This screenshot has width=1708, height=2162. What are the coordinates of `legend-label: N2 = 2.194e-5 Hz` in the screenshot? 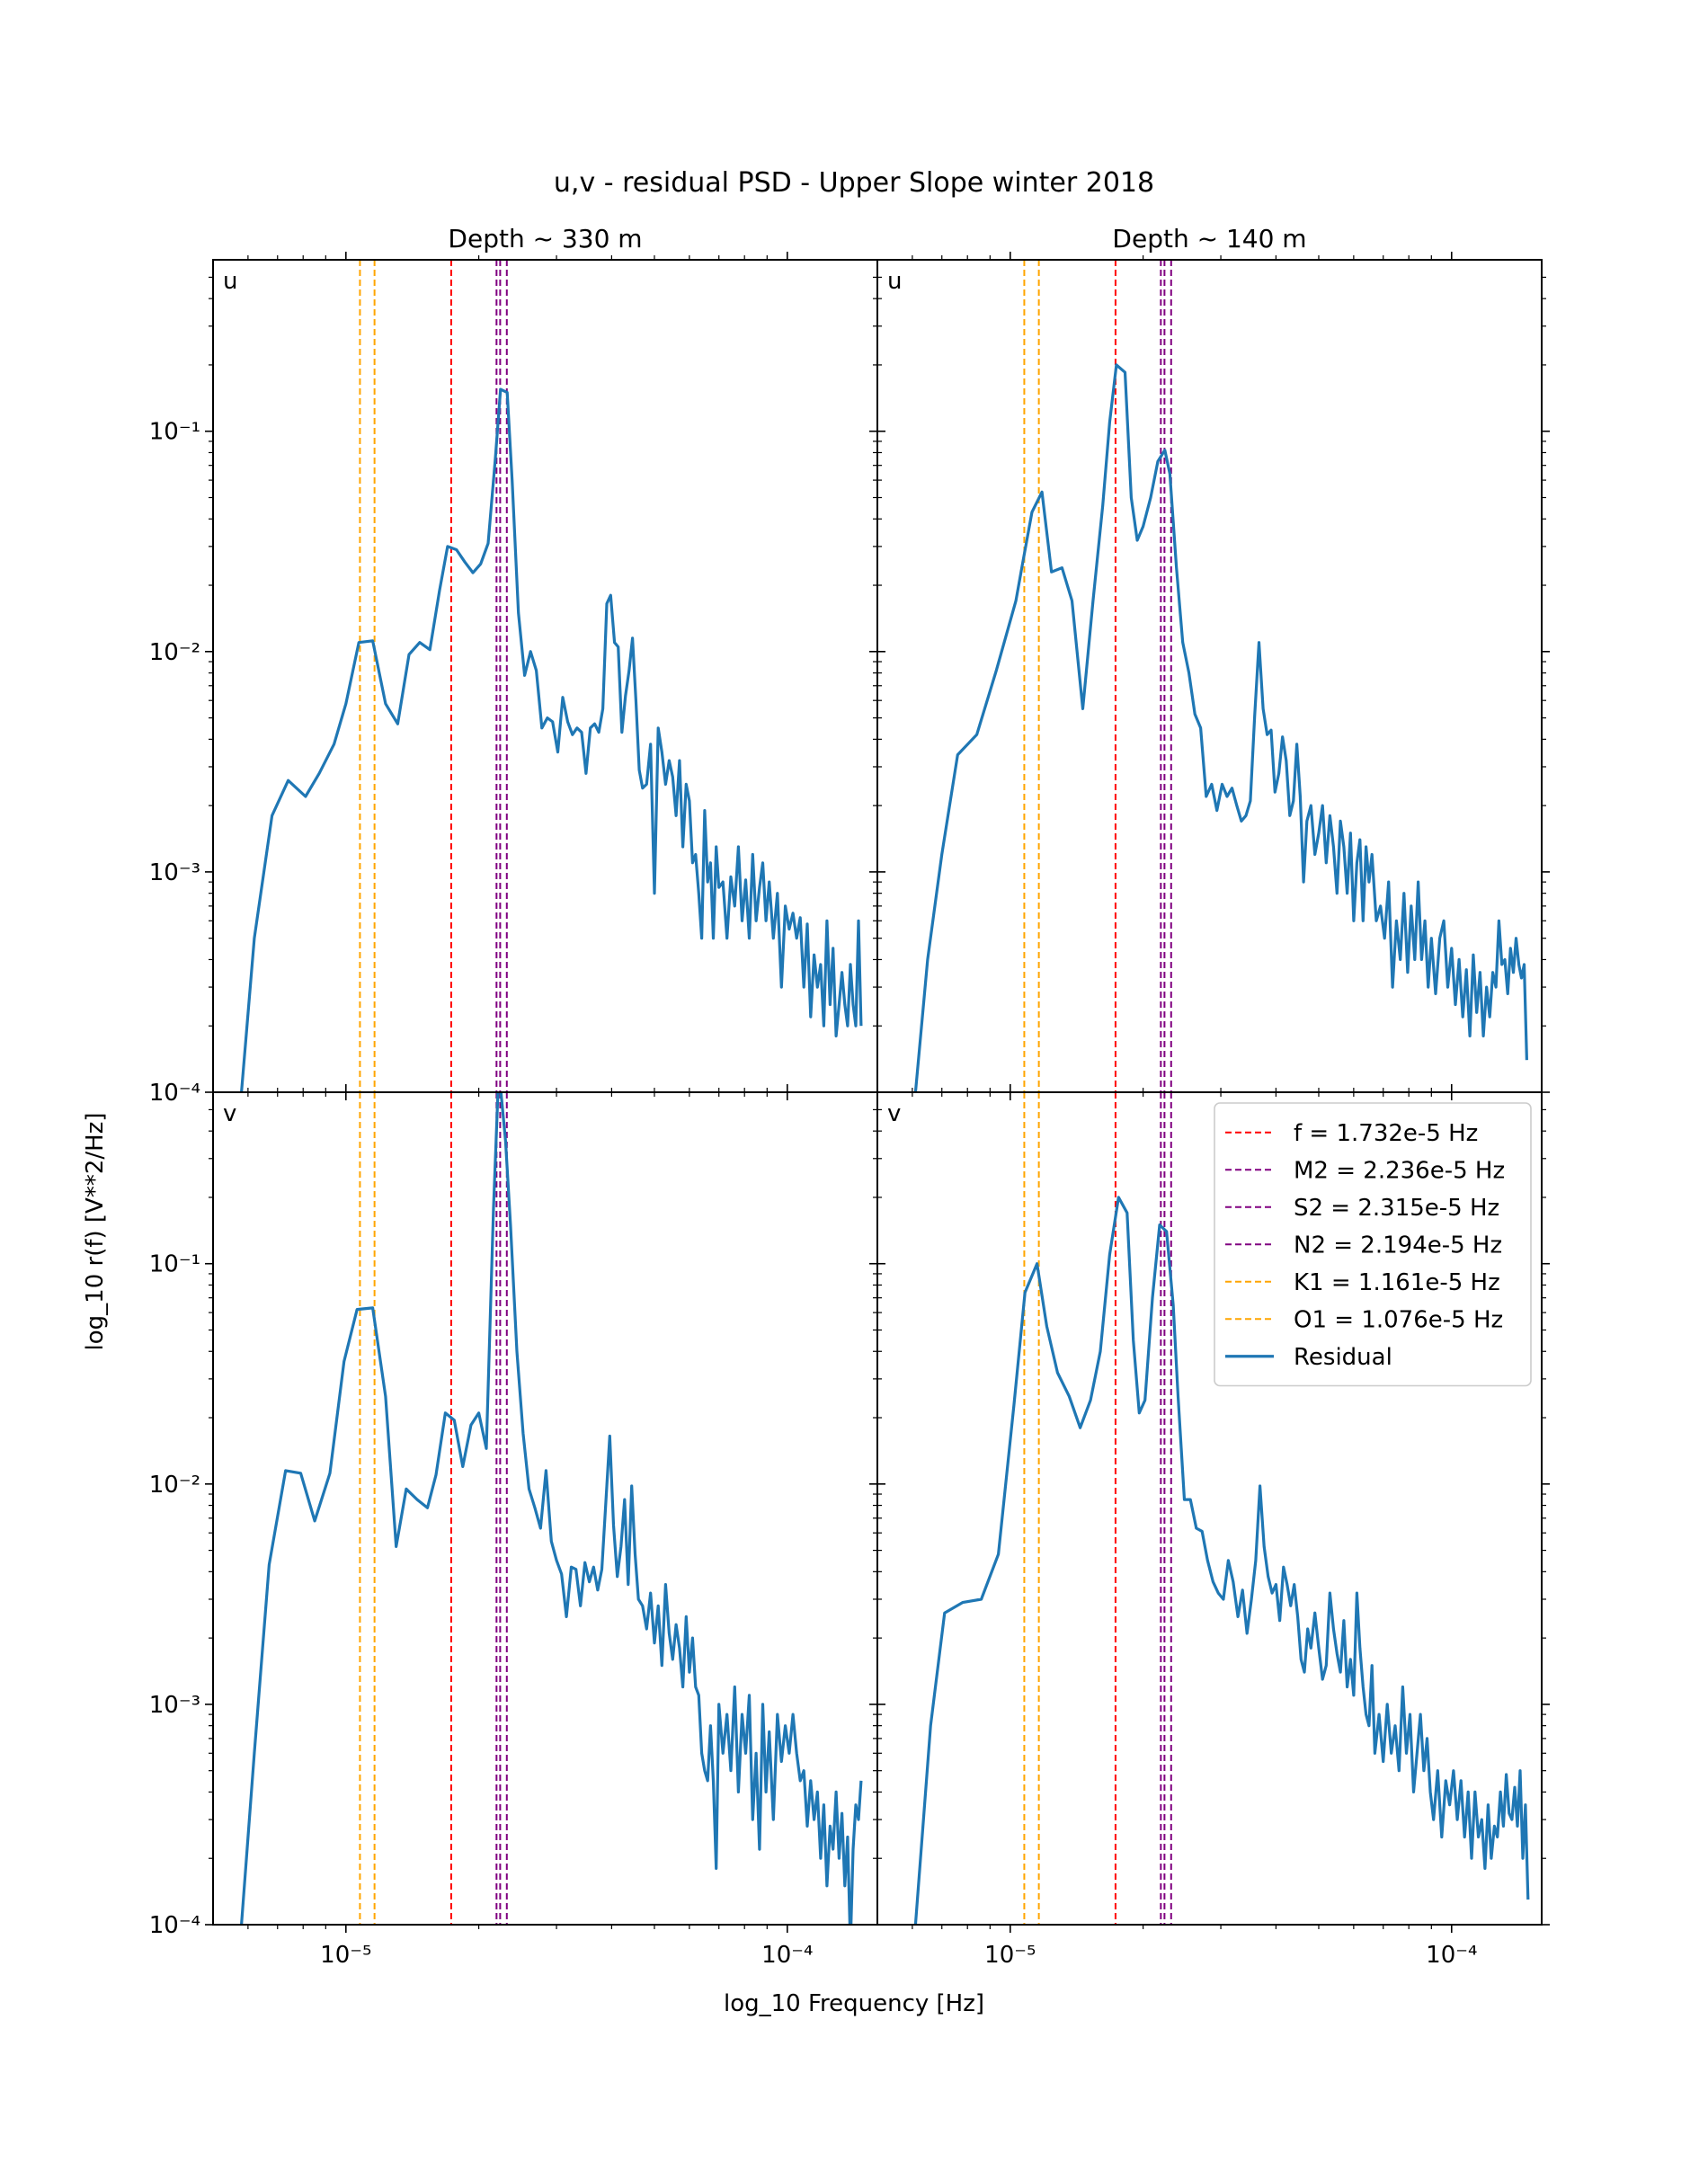 It's located at (1398, 1245).